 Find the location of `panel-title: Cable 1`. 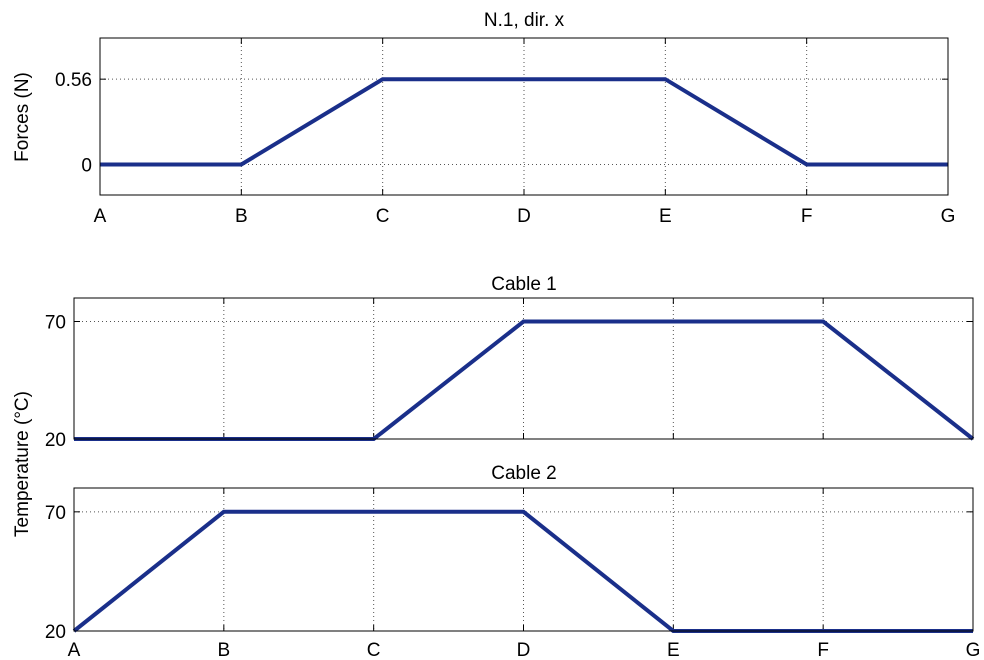

panel-title: Cable 1 is located at coordinates (524, 284).